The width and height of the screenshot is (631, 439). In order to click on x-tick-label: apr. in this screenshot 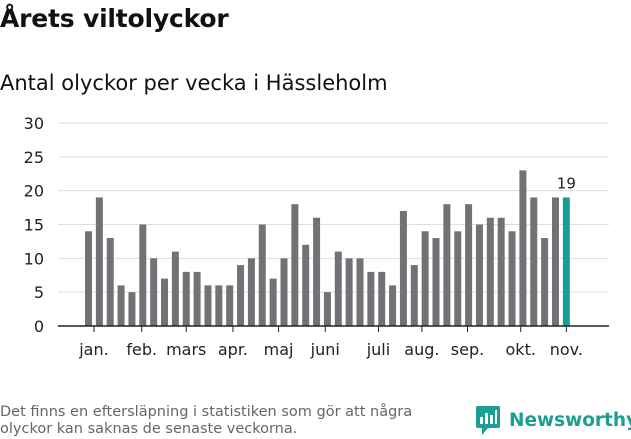, I will do `click(233, 349)`.